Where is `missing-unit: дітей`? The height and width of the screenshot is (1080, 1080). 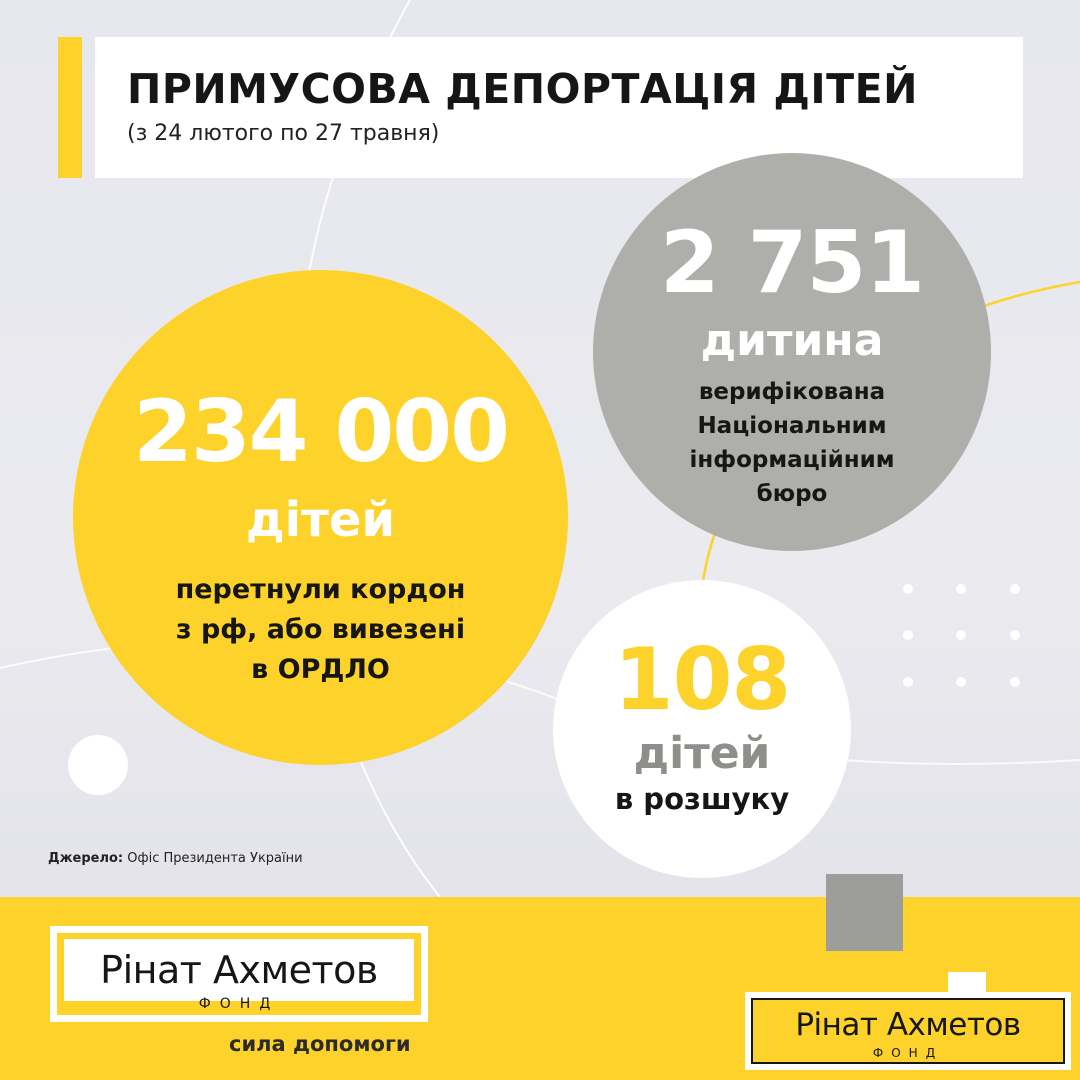 missing-unit: дітей is located at coordinates (702, 753).